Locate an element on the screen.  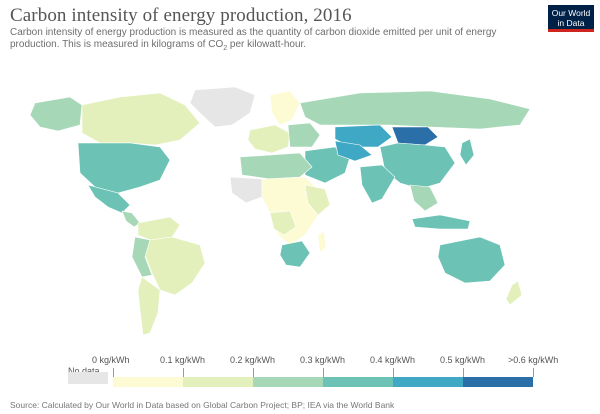
eastern-europe is located at coordinates (304, 135).